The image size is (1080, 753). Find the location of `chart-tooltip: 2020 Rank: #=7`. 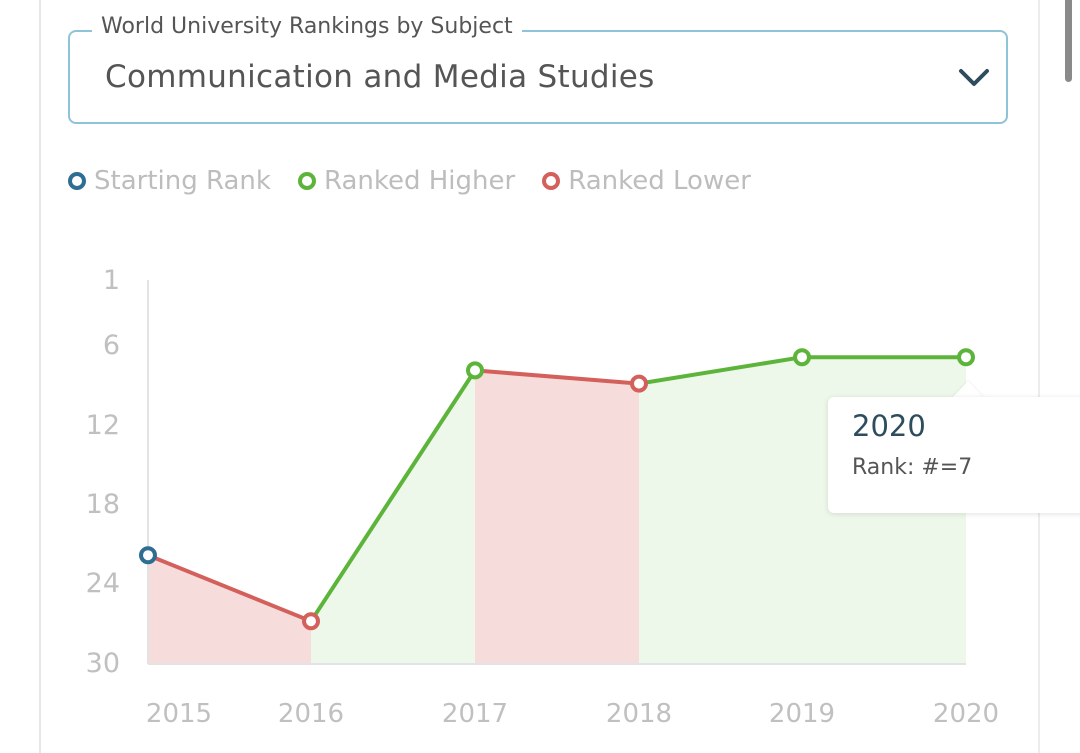

chart-tooltip: 2020 Rank: #=7 is located at coordinates (954, 455).